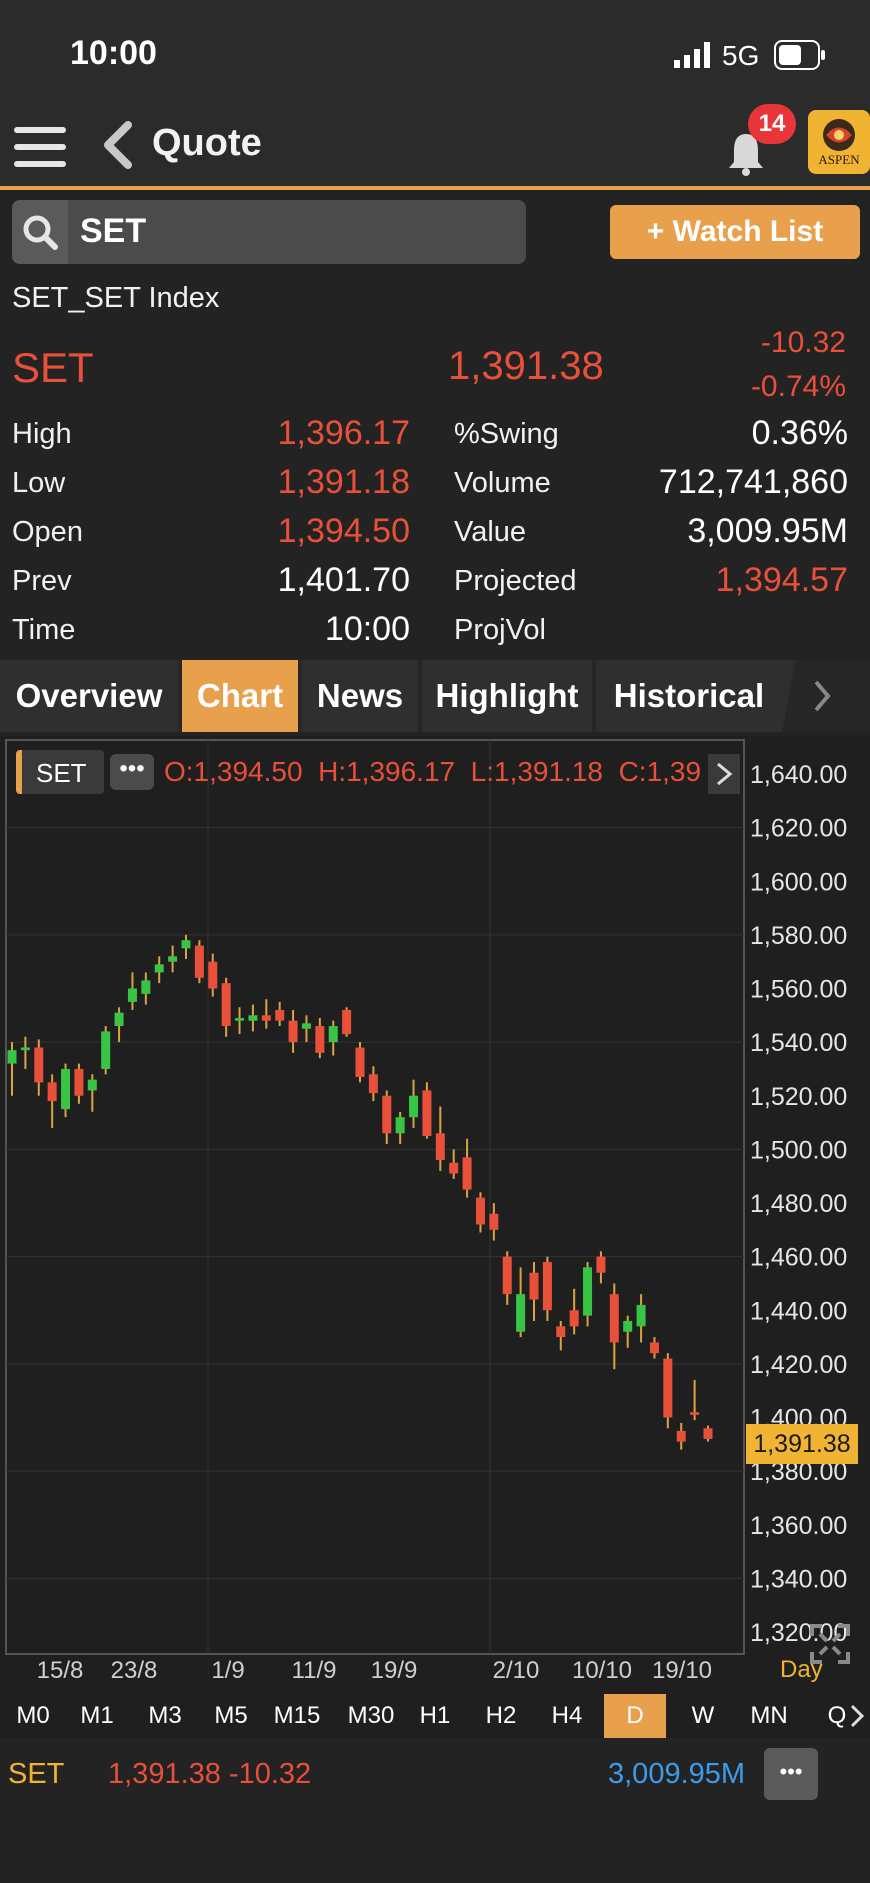 The width and height of the screenshot is (870, 1883). Describe the element at coordinates (507, 696) in the screenshot. I see `tab-highlight: Highlight` at that location.